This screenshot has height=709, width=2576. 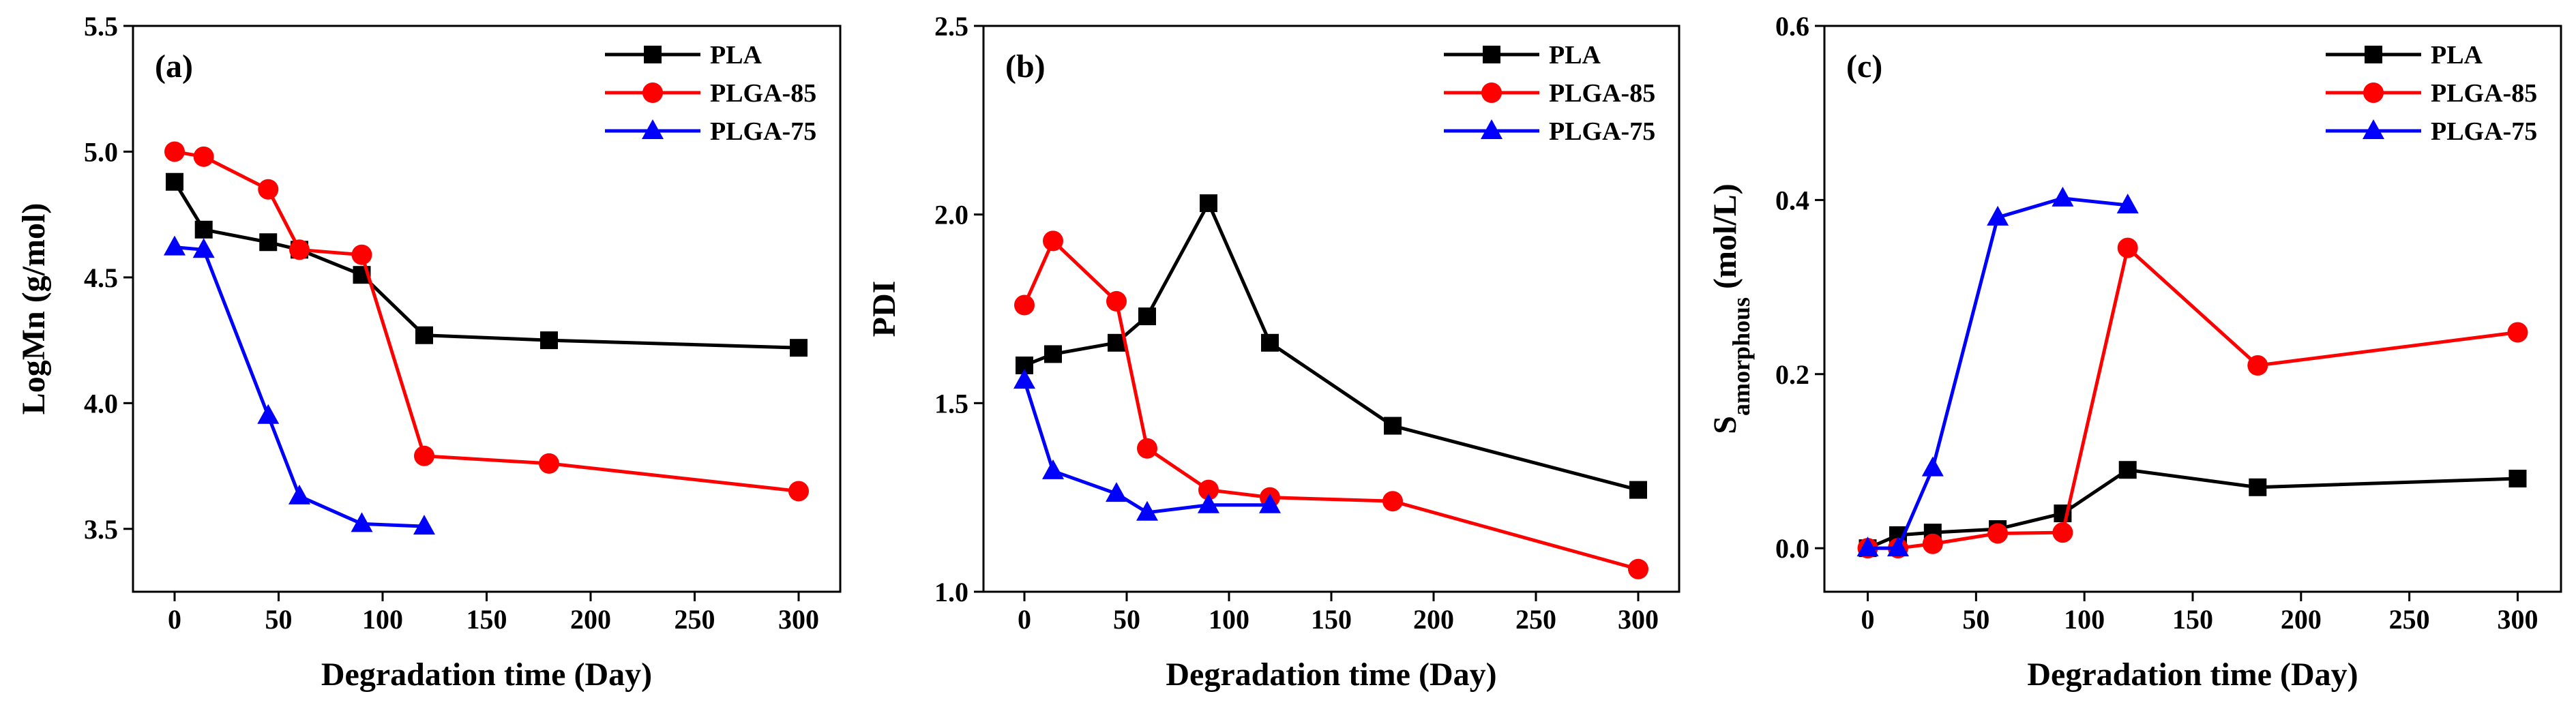 I want to click on y-tick-label: 5.0, so click(x=101, y=151).